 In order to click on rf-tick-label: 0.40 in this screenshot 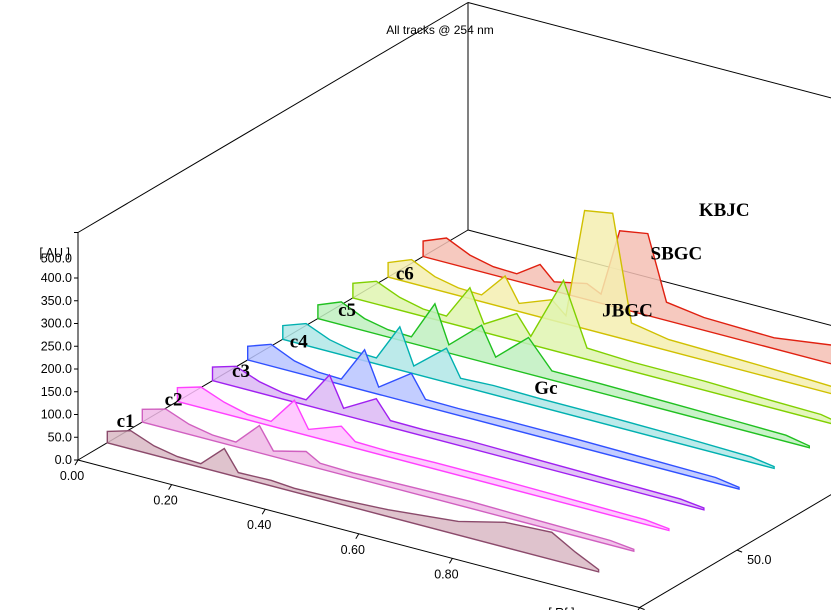, I will do `click(259, 525)`.